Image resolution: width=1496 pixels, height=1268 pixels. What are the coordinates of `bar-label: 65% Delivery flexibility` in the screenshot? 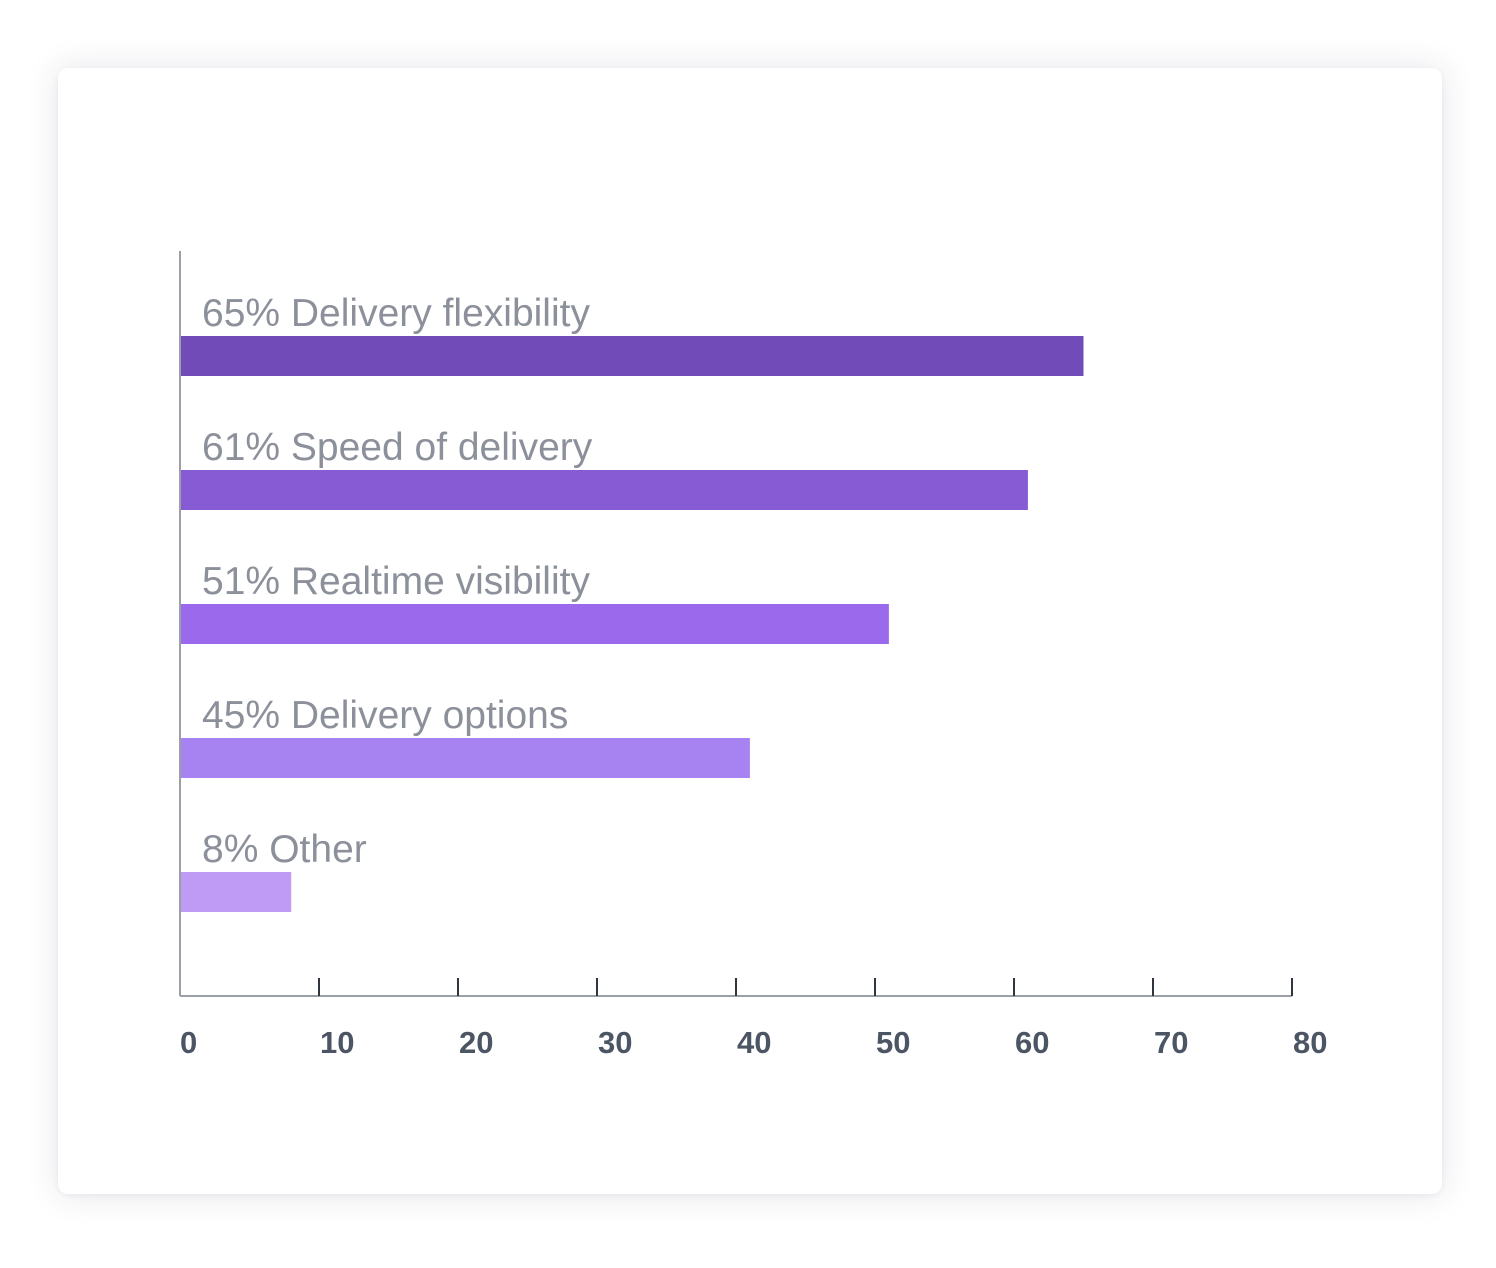 It's located at (396, 313).